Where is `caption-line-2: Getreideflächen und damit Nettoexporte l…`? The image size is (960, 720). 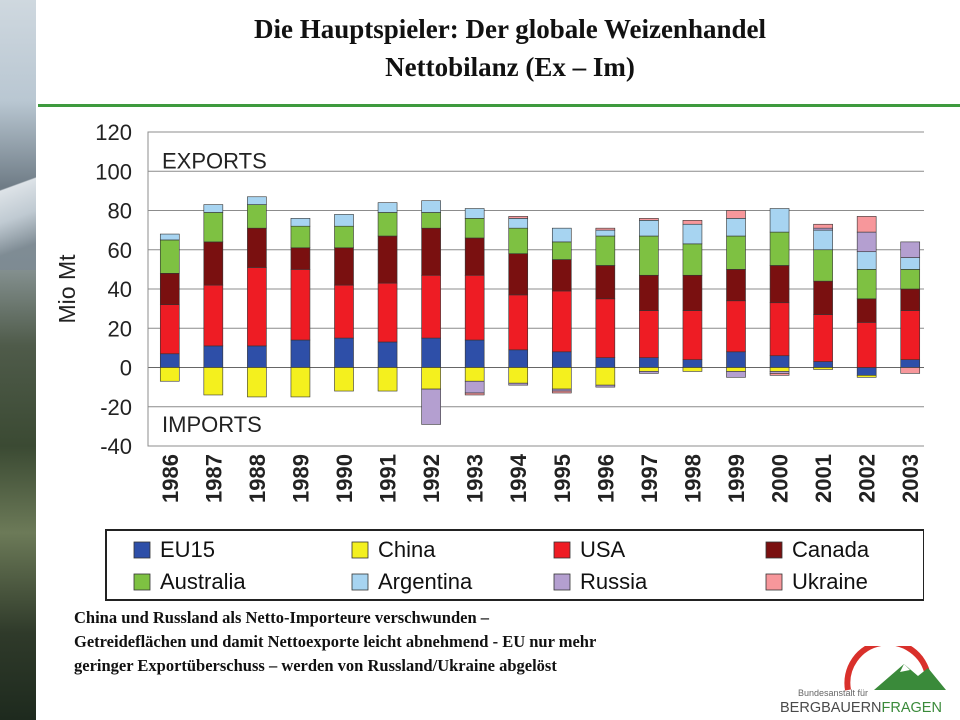 caption-line-2: Getreideflächen und damit Nettoexporte l… is located at coordinates (335, 641).